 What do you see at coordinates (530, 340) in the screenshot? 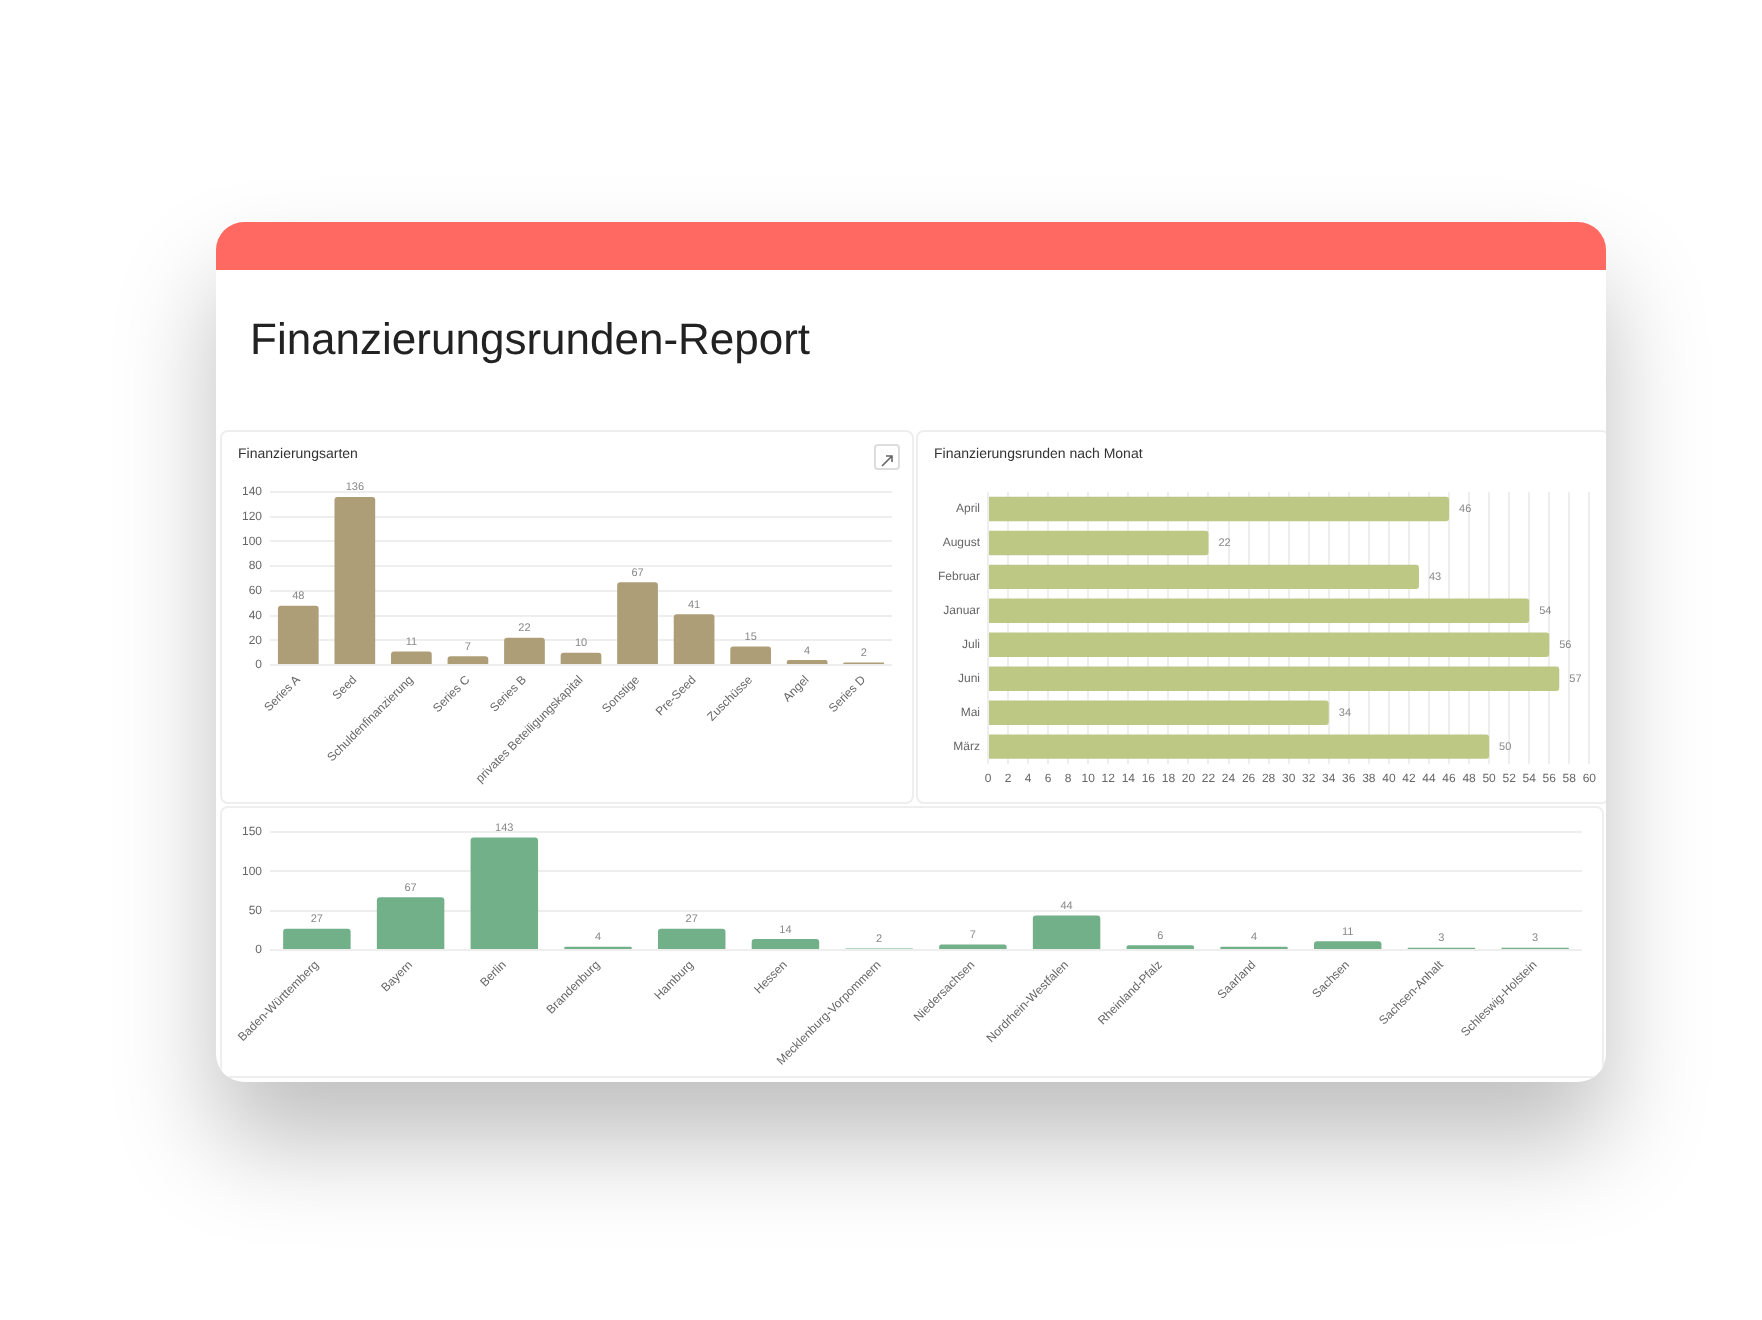
I see `text: Finanzierungsrunden-Report` at bounding box center [530, 340].